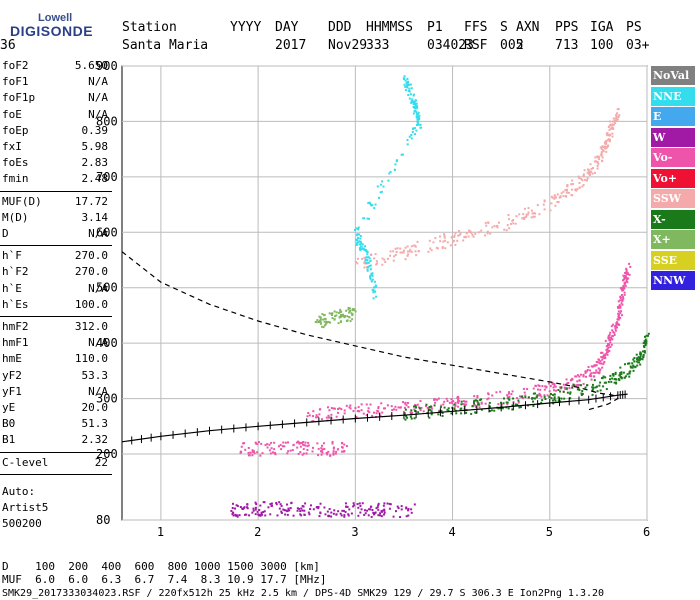 The image size is (700, 600). What do you see at coordinates (15, 304) in the screenshot?
I see `param-key: h`Es` at bounding box center [15, 304].